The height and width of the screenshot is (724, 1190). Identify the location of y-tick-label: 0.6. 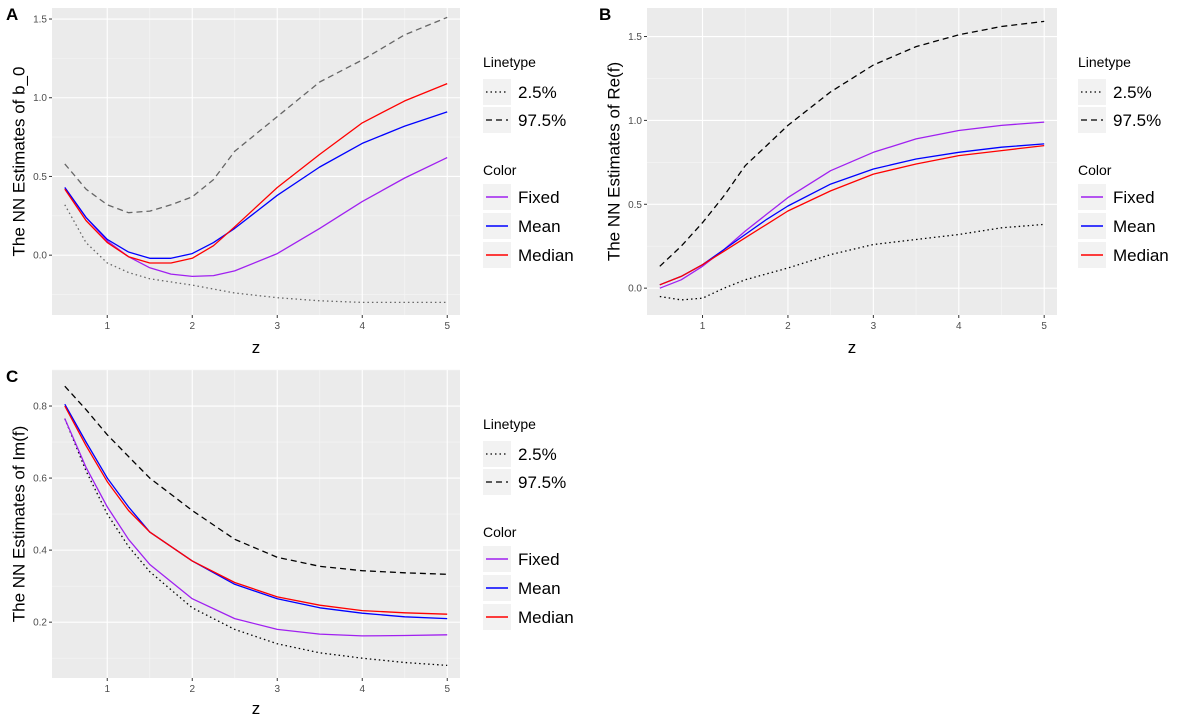
(40, 479).